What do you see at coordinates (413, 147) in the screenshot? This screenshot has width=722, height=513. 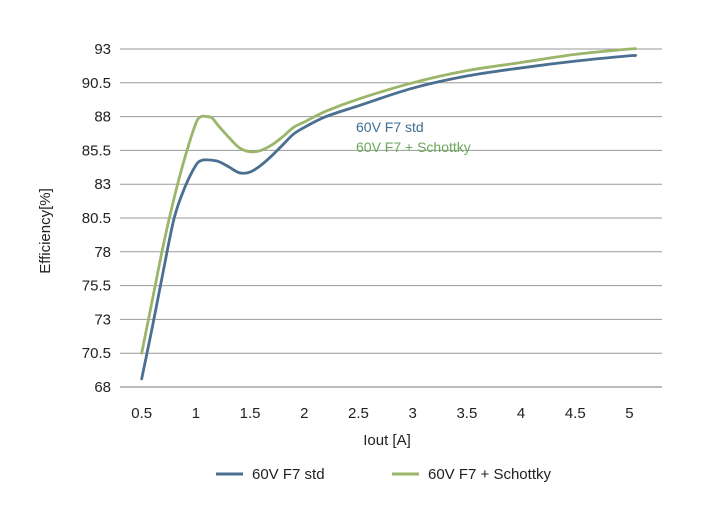 I see `annotation-schottky: 60V F7 + Schottky` at bounding box center [413, 147].